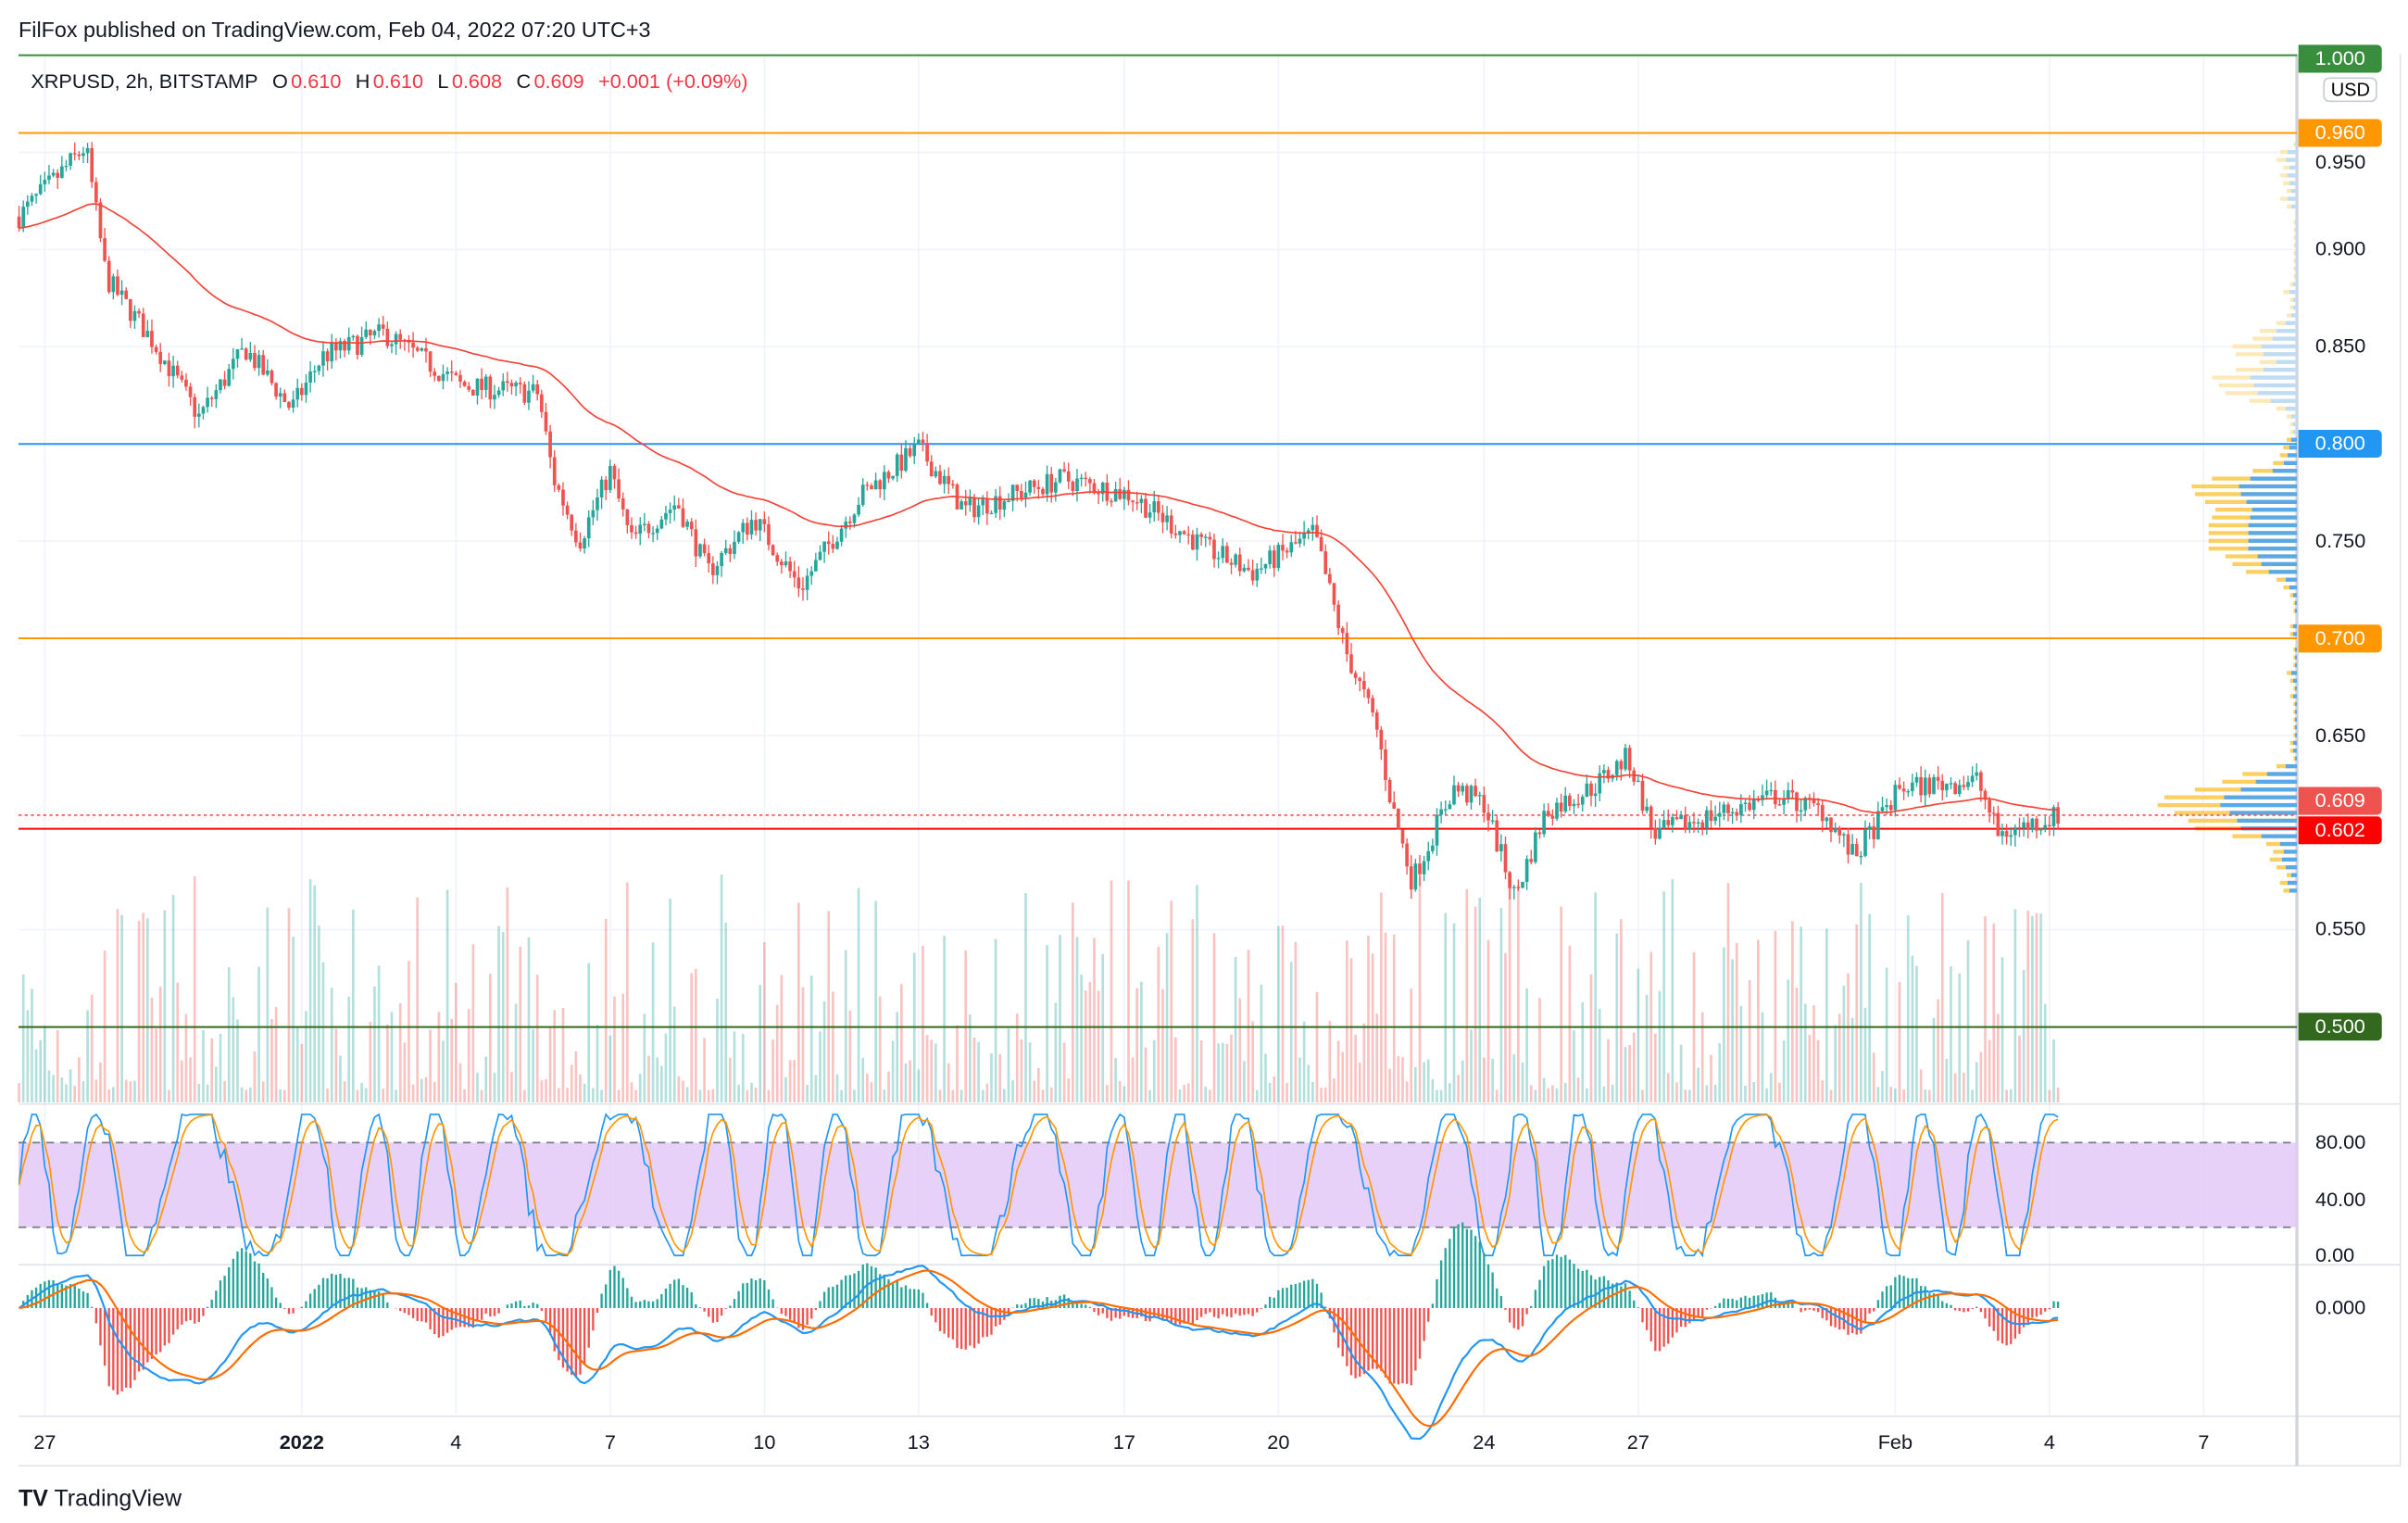  Describe the element at coordinates (144, 81) in the screenshot. I see `symbol-label: XRPUSD, 2h, BITSTAMP` at that location.